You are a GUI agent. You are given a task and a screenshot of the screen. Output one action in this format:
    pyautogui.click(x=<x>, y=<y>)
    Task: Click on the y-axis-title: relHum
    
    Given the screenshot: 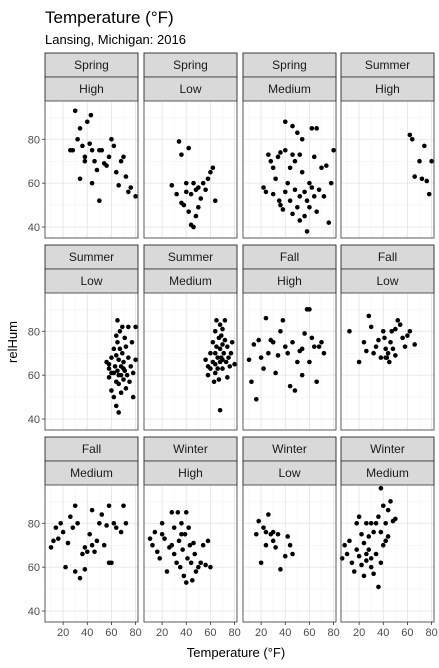 What is the action you would take?
    pyautogui.click(x=12, y=342)
    